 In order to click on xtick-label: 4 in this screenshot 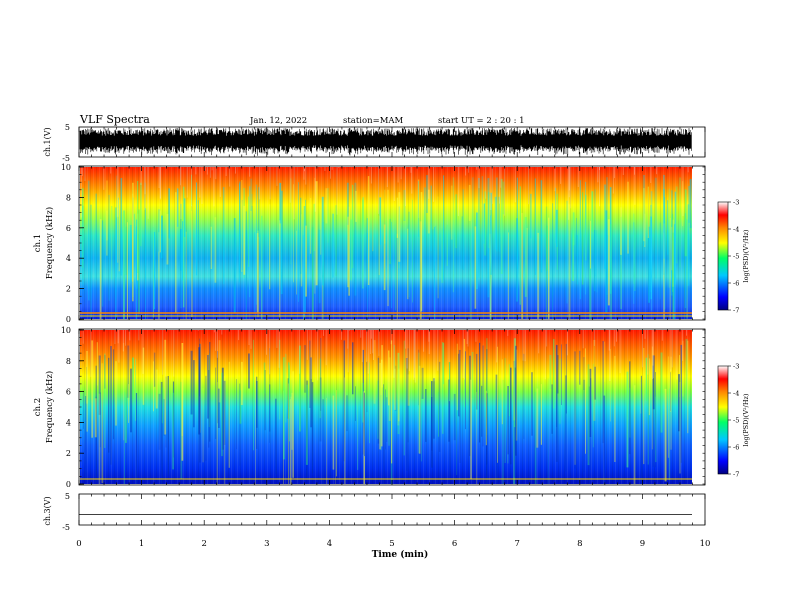, I will do `click(329, 544)`.